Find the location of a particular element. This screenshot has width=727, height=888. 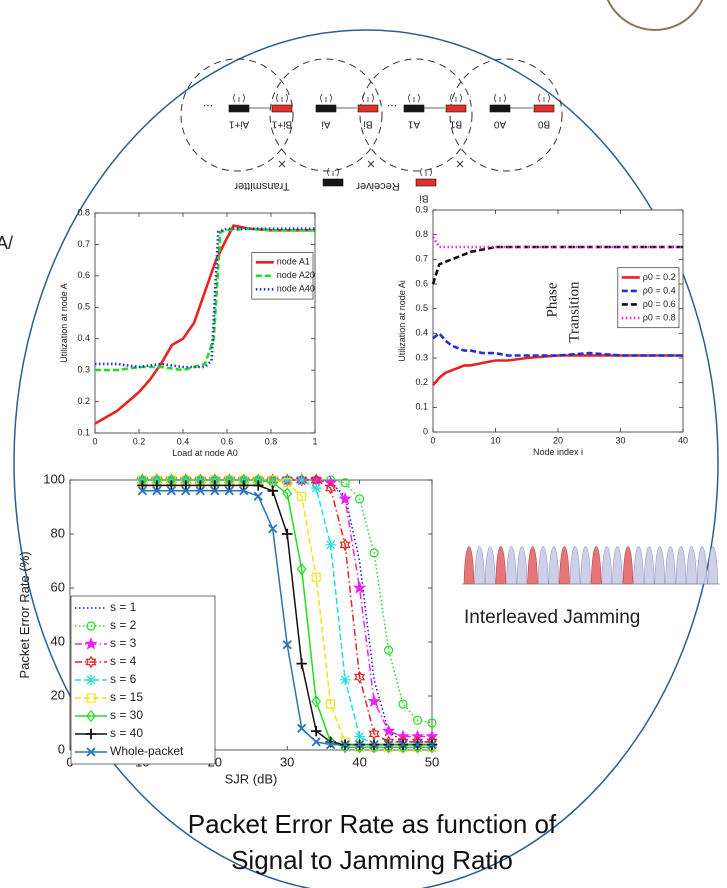

x-tick-label: 20 is located at coordinates (558, 440).